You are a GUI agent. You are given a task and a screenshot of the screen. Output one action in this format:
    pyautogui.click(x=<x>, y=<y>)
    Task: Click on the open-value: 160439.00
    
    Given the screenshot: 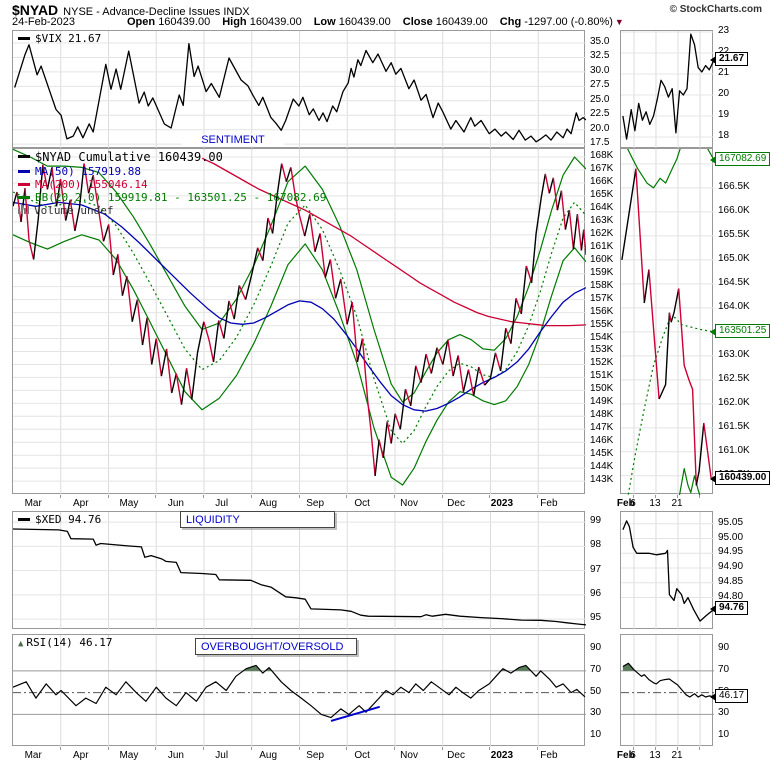 What is the action you would take?
    pyautogui.click(x=184, y=22)
    